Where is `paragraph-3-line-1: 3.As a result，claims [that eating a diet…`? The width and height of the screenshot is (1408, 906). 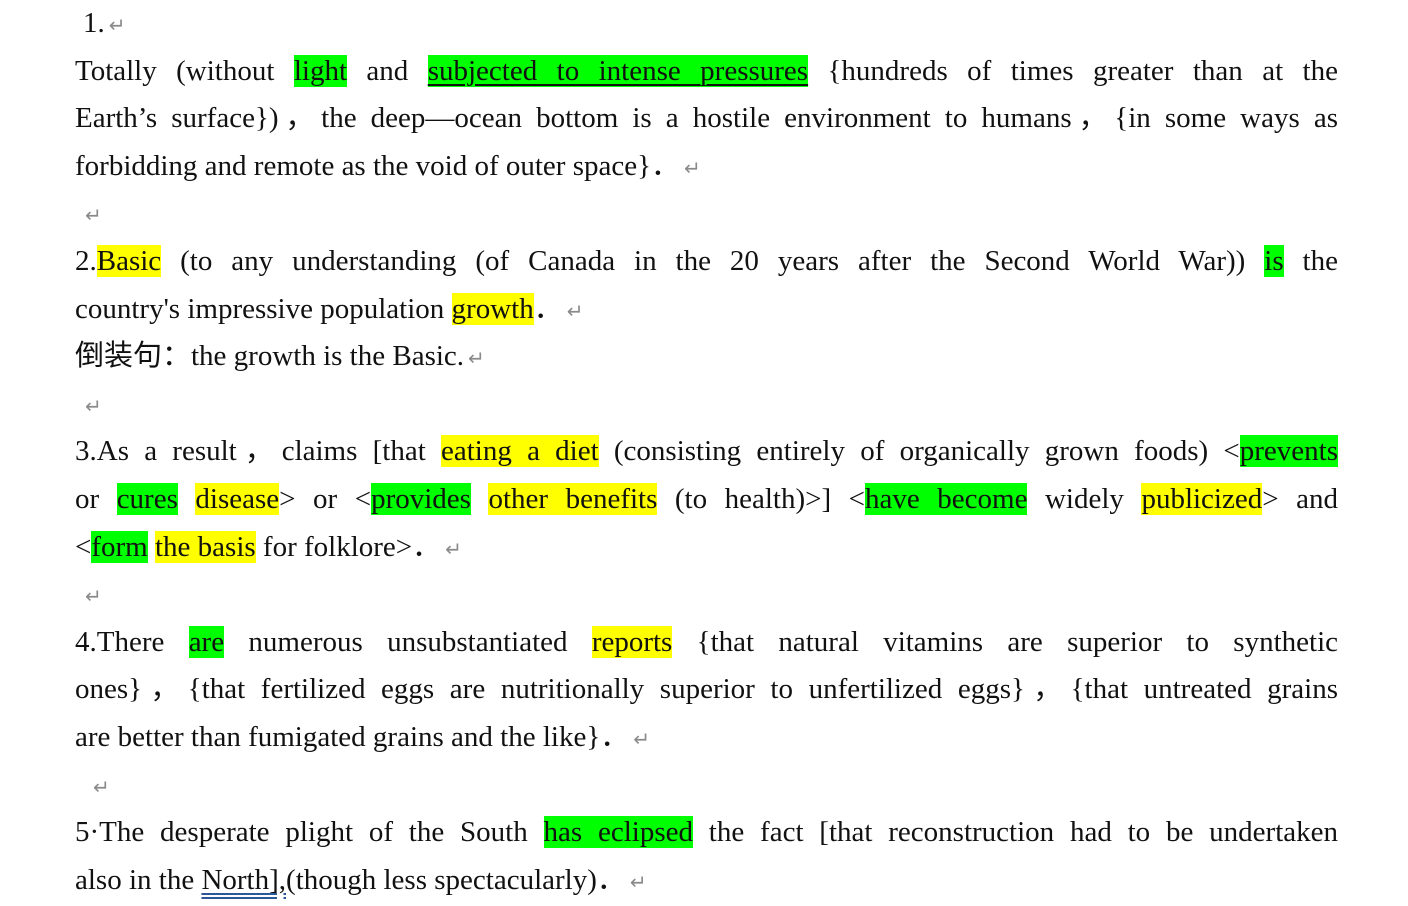 paragraph-3-line-1: 3.As a result，claims [that eating a diet… is located at coordinates (706, 452).